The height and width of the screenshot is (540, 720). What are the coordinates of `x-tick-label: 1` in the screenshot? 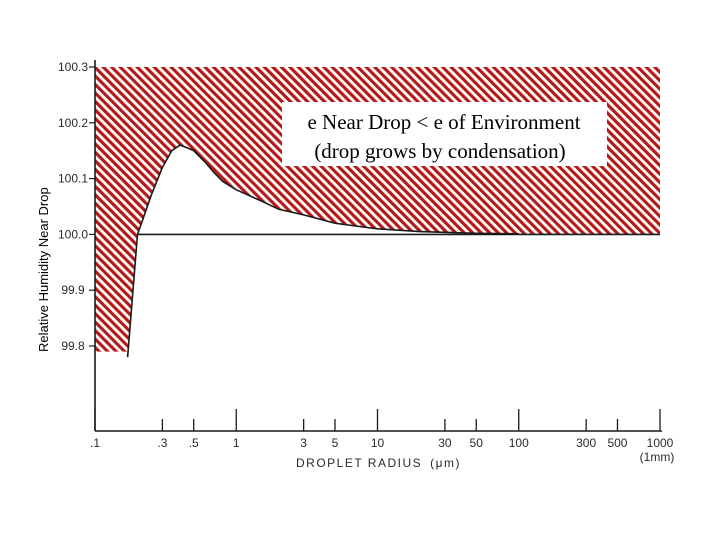 It's located at (236, 443).